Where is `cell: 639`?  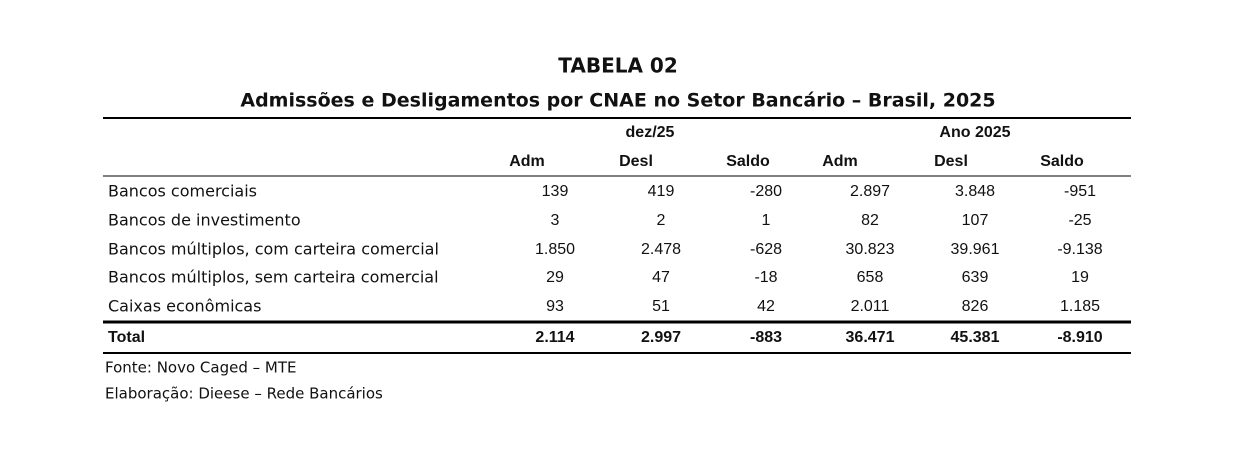 cell: 639 is located at coordinates (975, 277).